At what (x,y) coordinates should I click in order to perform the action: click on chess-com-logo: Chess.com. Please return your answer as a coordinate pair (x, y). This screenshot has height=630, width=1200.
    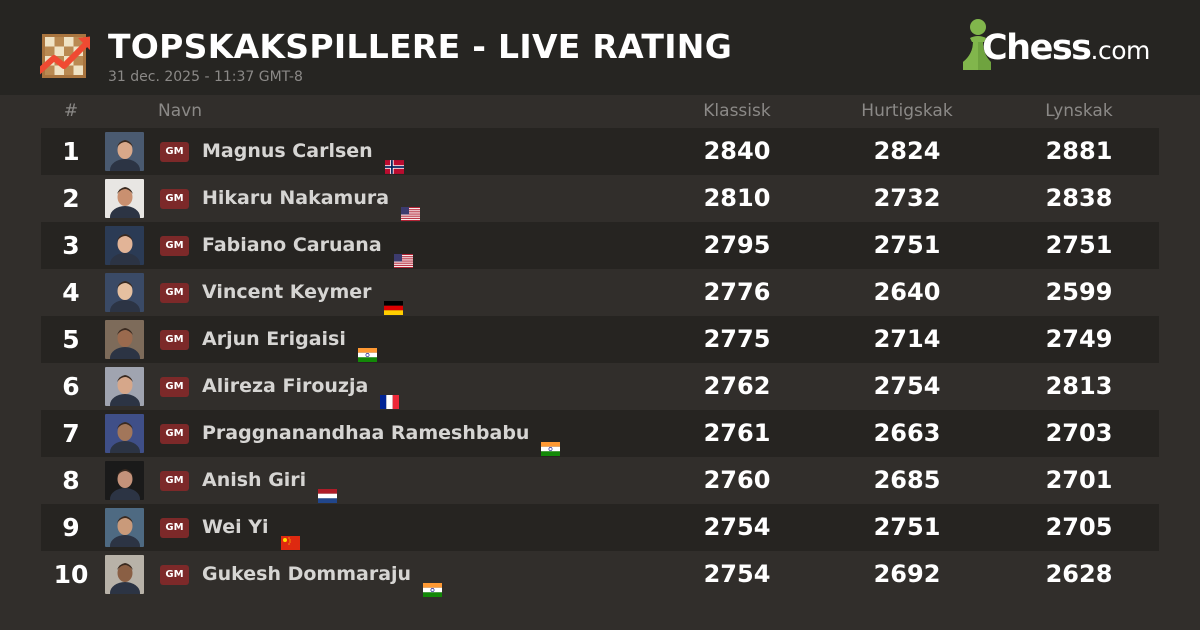
    Looking at the image, I should click on (1063, 46).